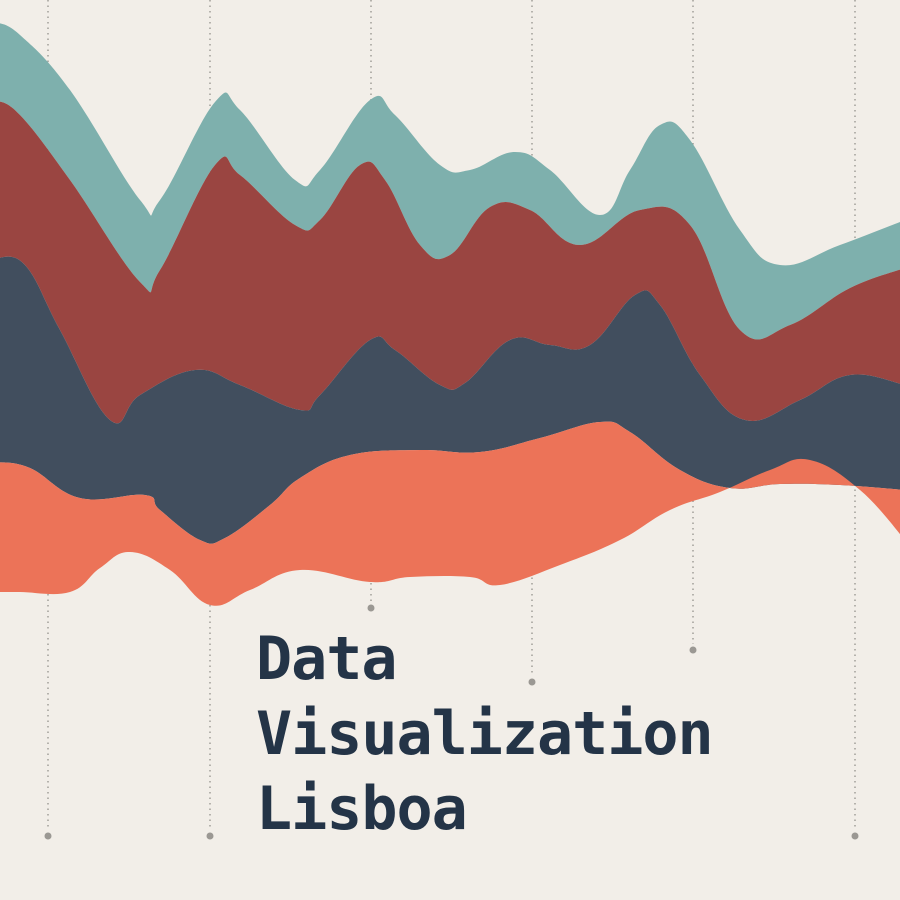  What do you see at coordinates (362, 809) in the screenshot?
I see `title-line-lisboa: Lisboa` at bounding box center [362, 809].